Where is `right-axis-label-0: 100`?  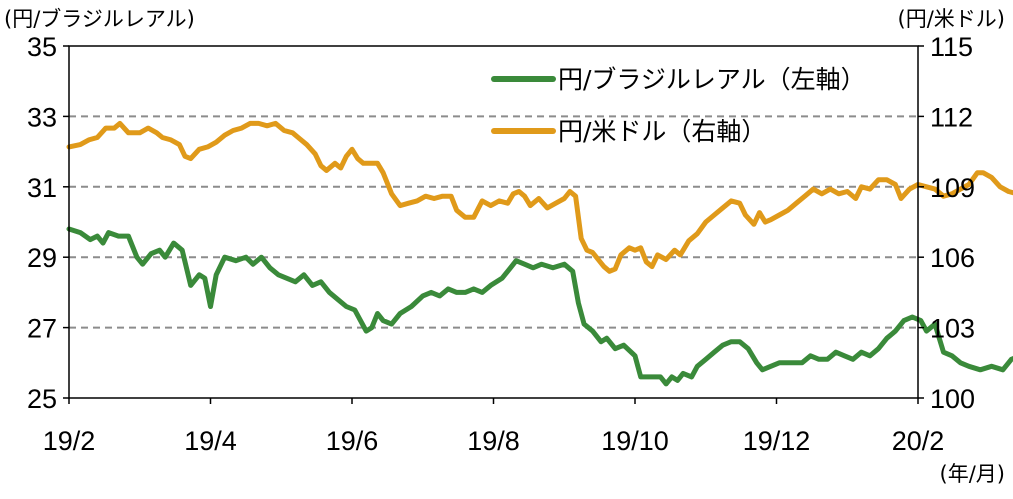 right-axis-label-0: 100 is located at coordinates (952, 399).